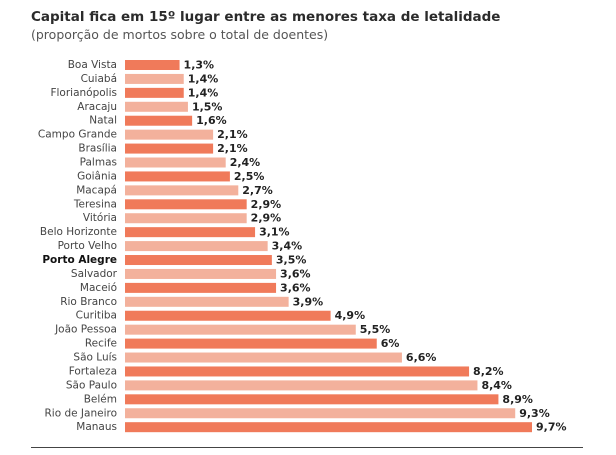 The height and width of the screenshot is (455, 616). Describe the element at coordinates (274, 232) in the screenshot. I see `value-label: 3,1%` at that location.